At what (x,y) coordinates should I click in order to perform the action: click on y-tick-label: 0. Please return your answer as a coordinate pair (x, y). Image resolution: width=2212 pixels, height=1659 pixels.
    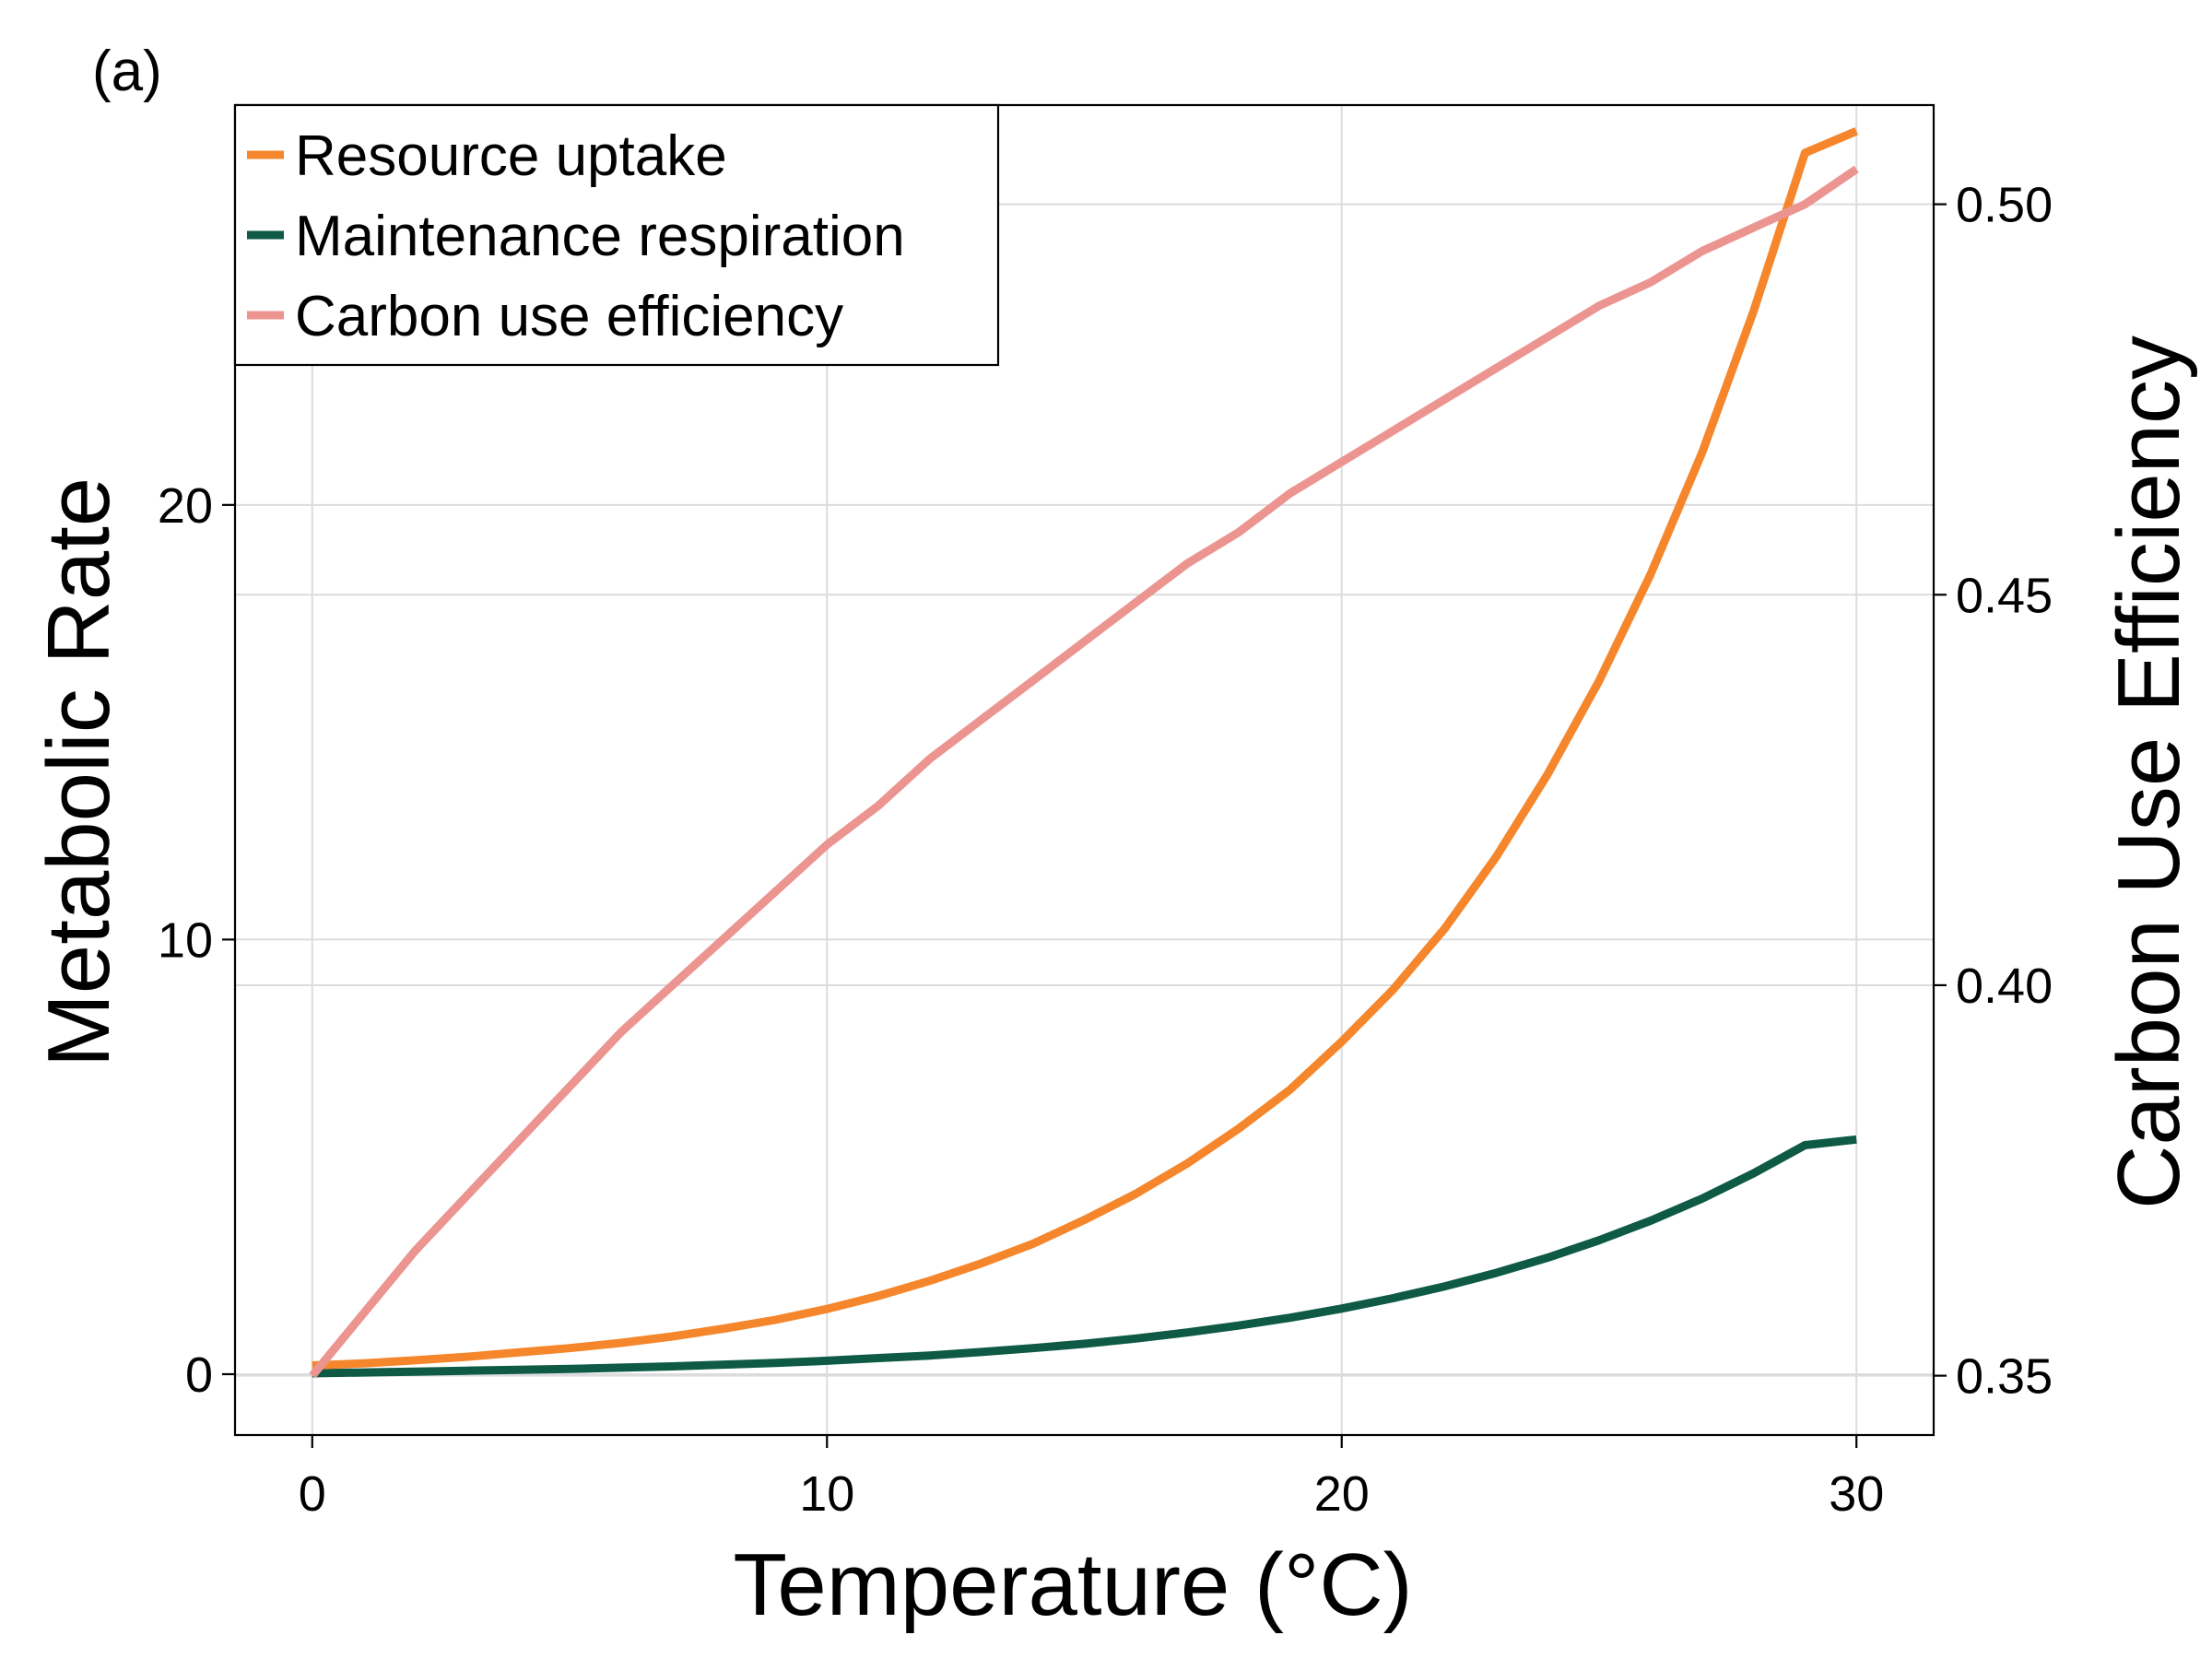
    Looking at the image, I should click on (199, 1375).